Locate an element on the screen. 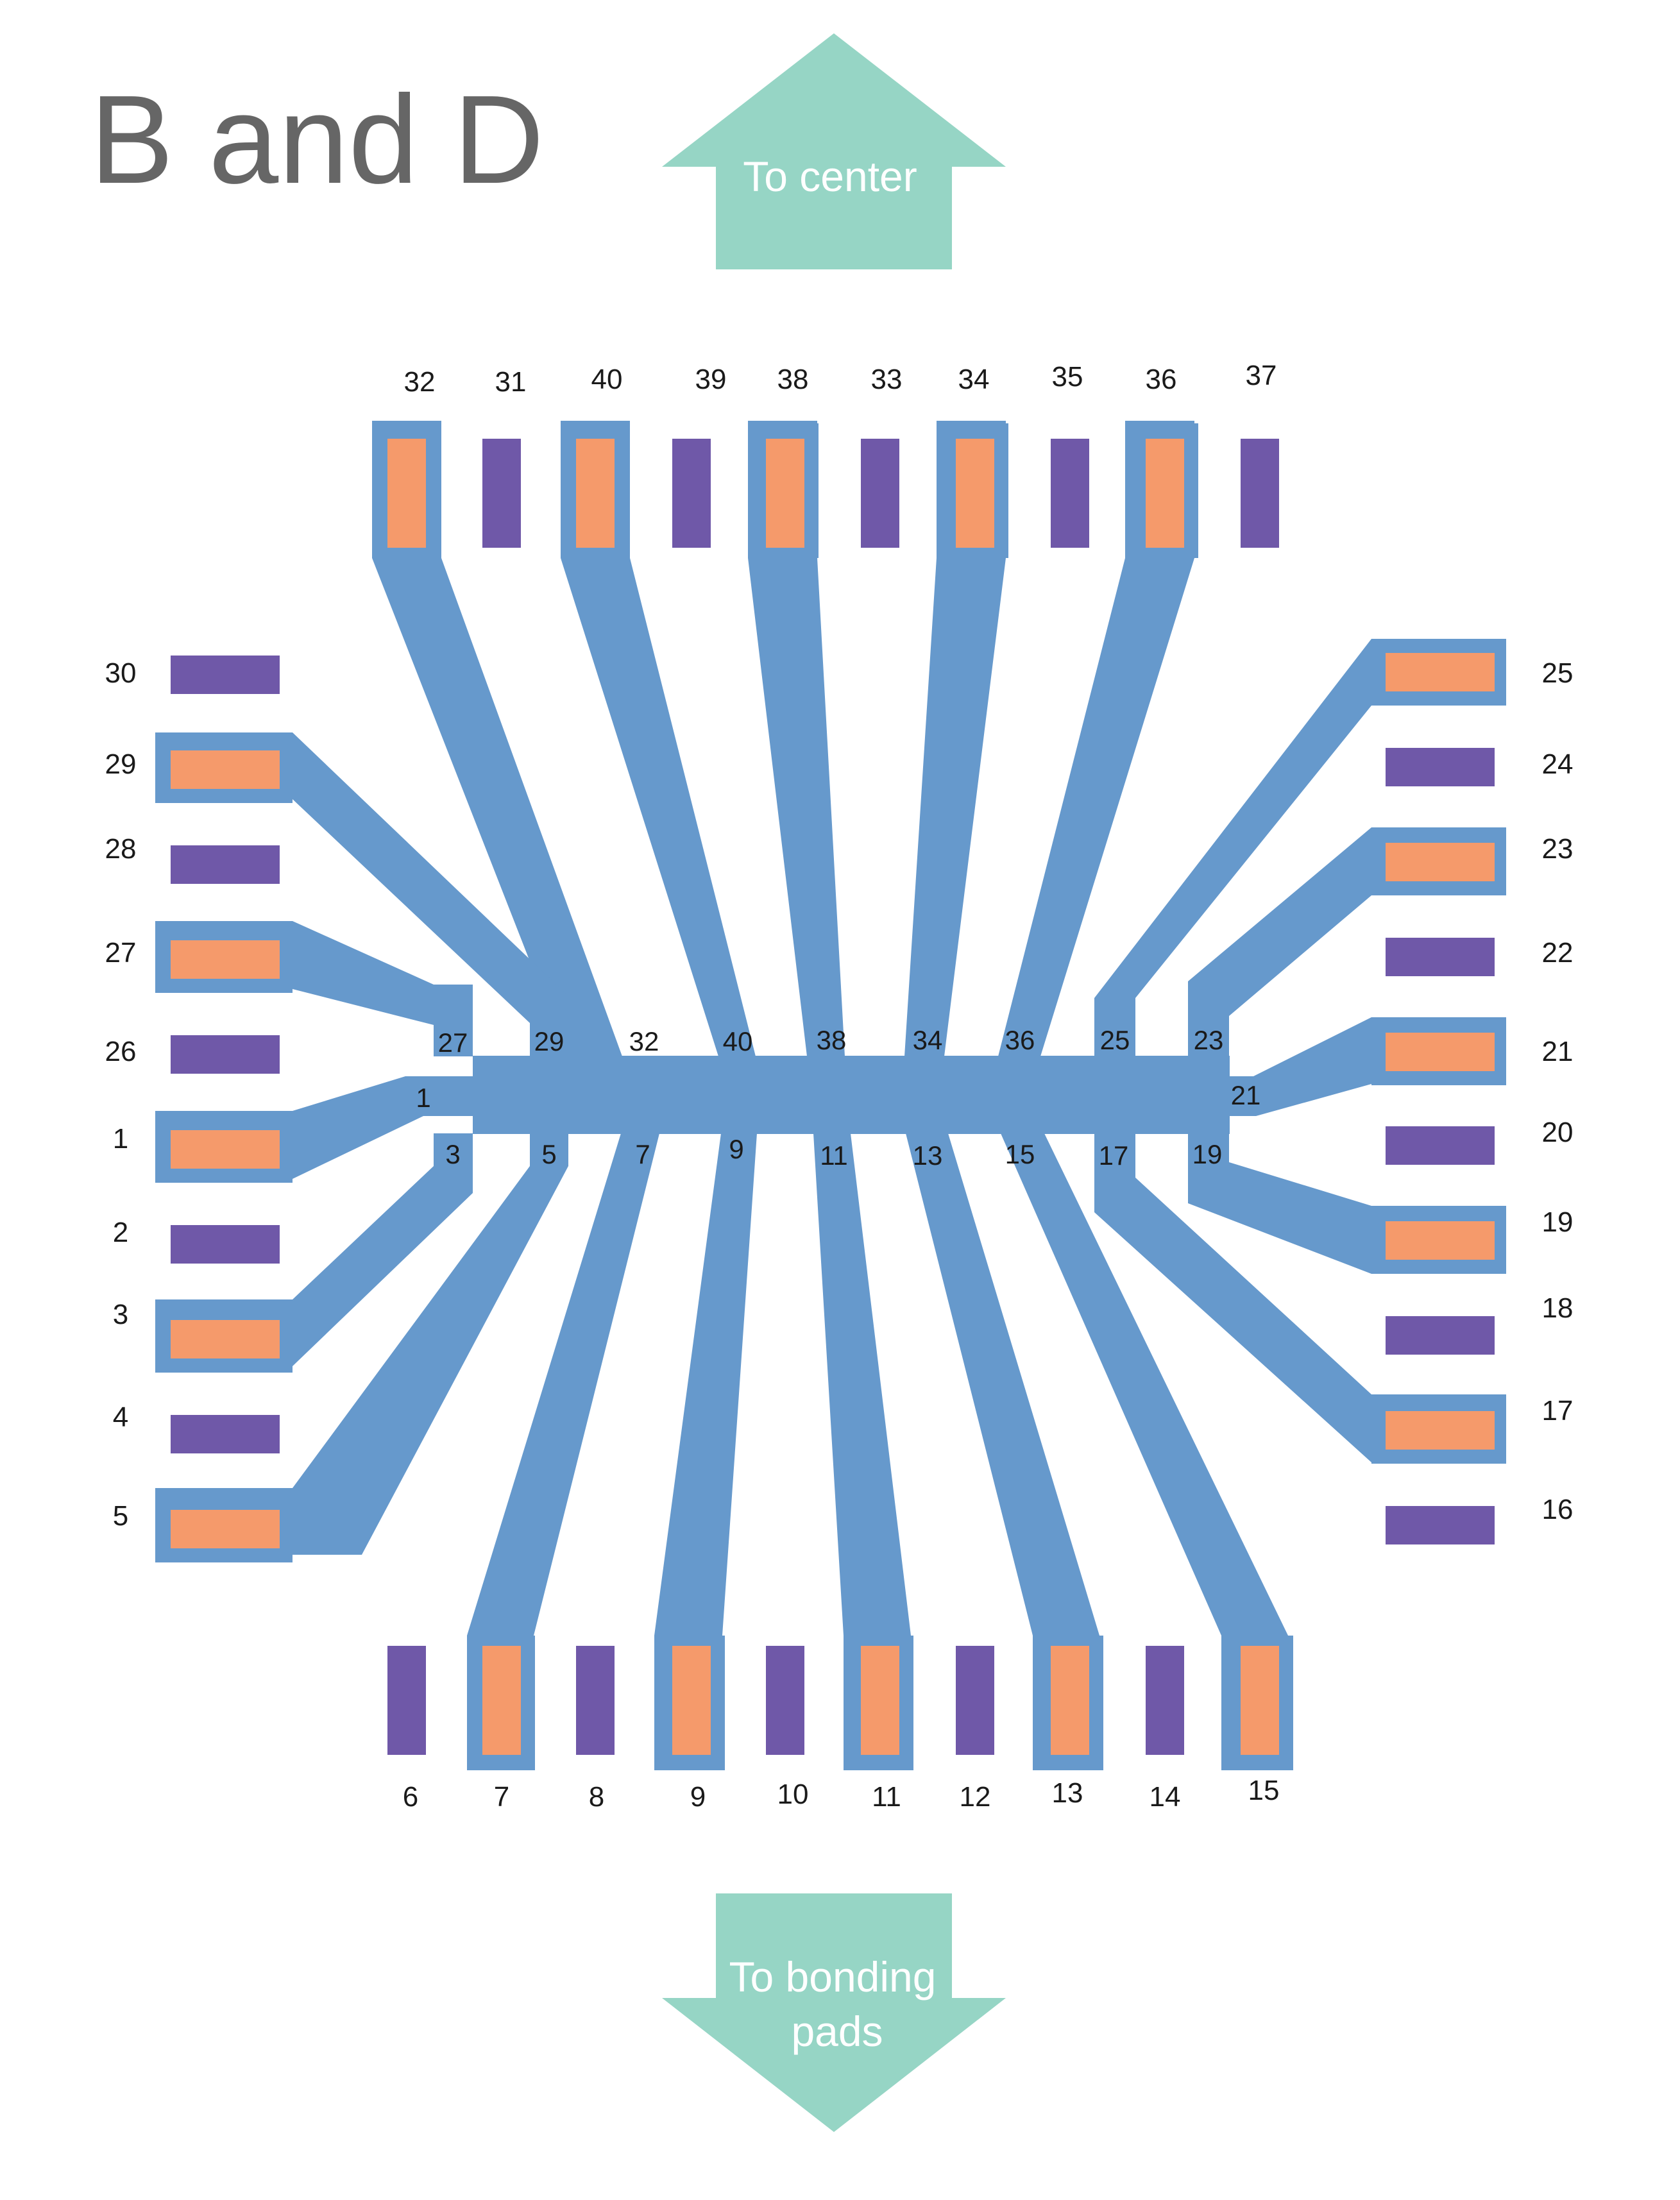 This screenshot has height=2200, width=1680. to-bonding-label-line2: pads is located at coordinates (837, 2031).